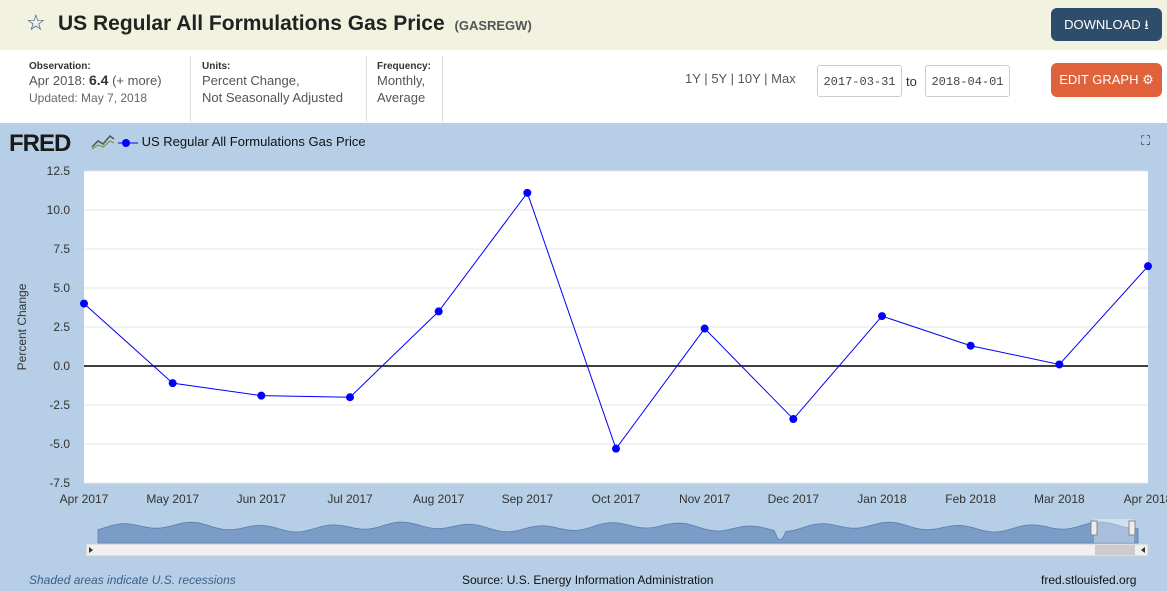 The image size is (1167, 591). I want to click on y-axis-label: Percent Change, so click(22, 326).